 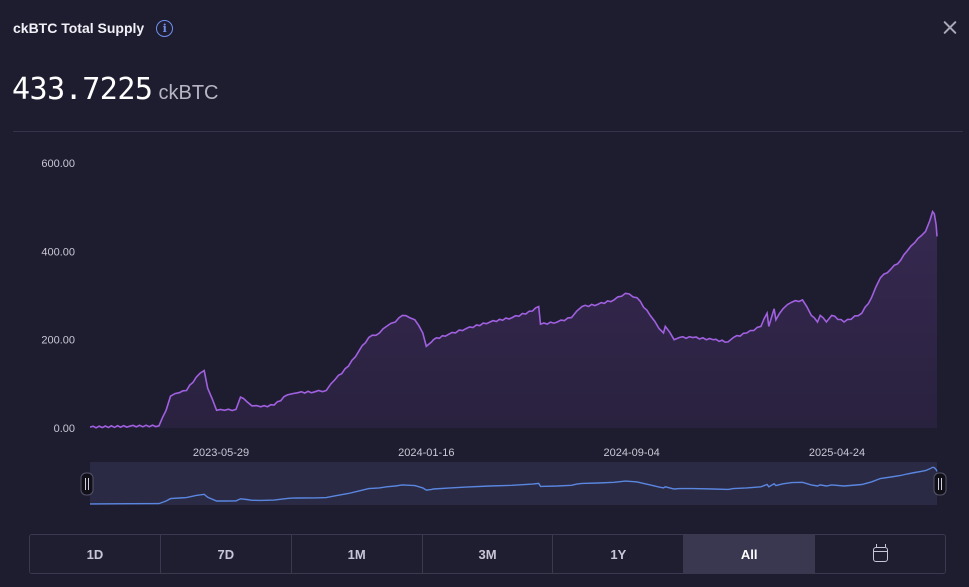 I want to click on y-axis: 0.00 200.00 400.00 600.00, so click(x=58, y=296).